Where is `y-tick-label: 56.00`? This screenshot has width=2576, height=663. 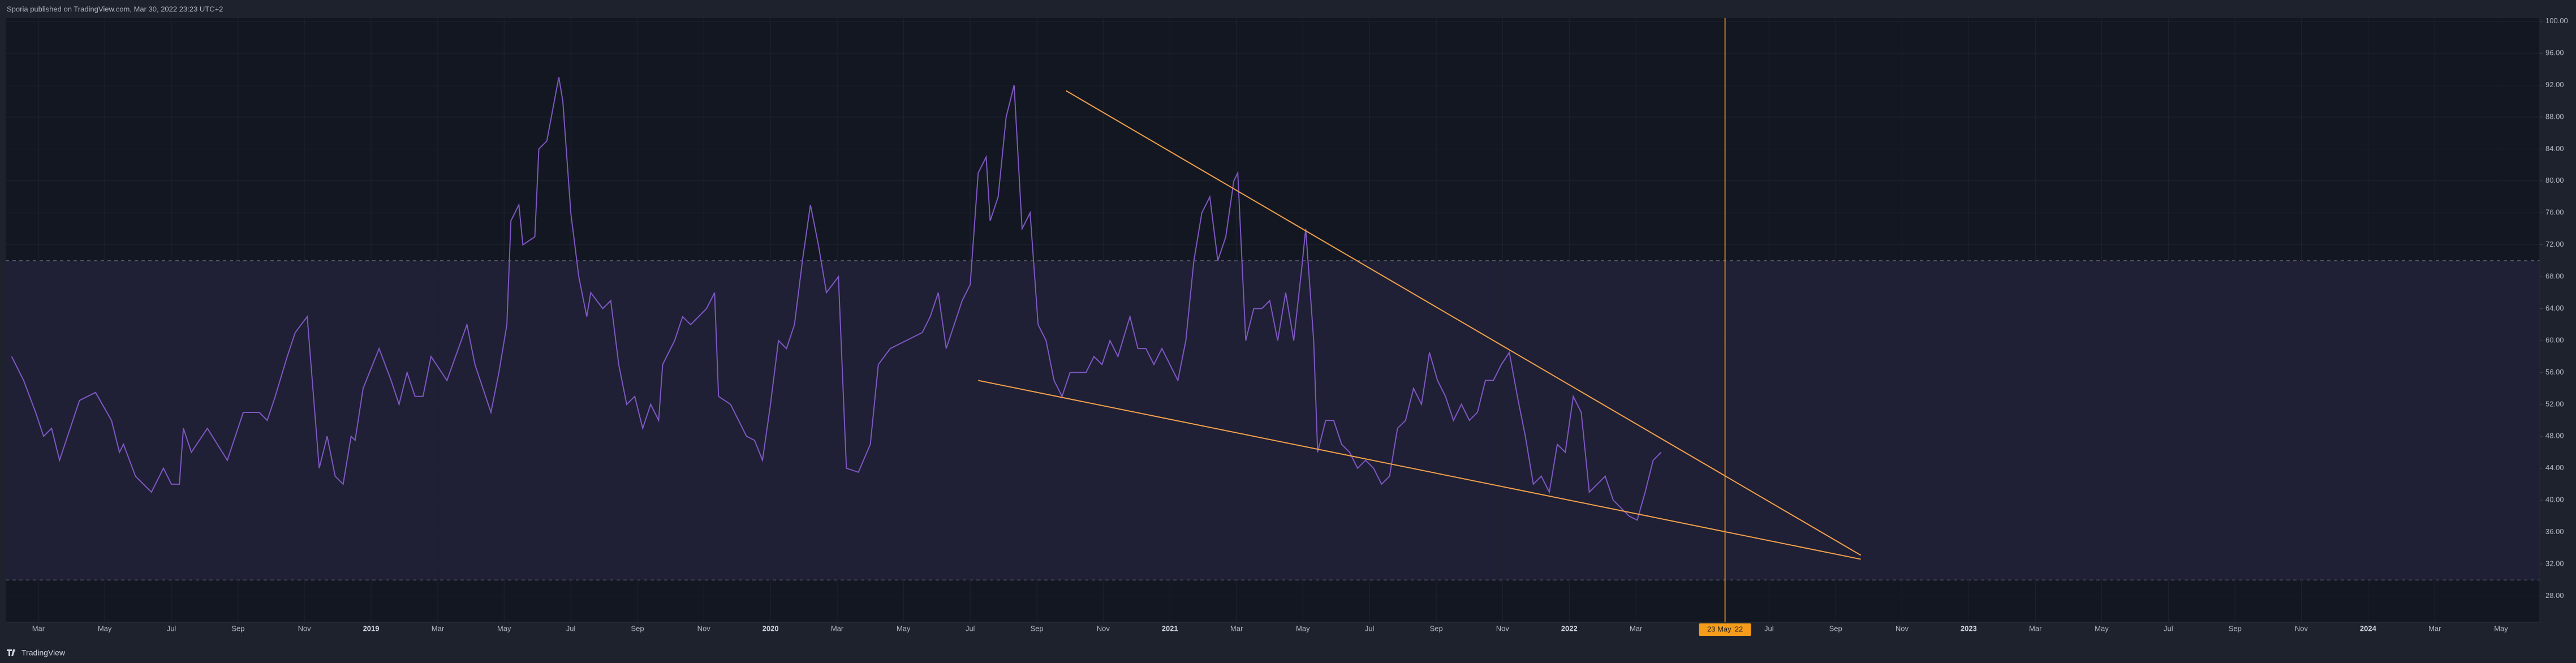 y-tick-label: 56.00 is located at coordinates (2554, 372).